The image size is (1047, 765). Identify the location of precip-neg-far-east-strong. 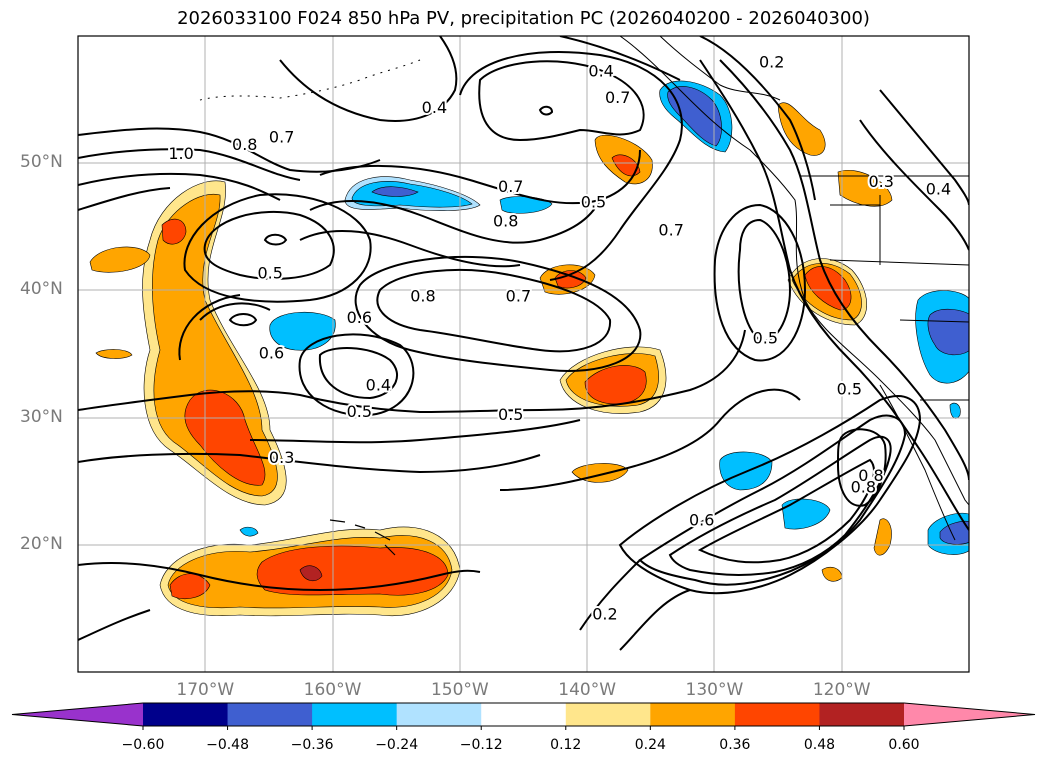
(954, 533).